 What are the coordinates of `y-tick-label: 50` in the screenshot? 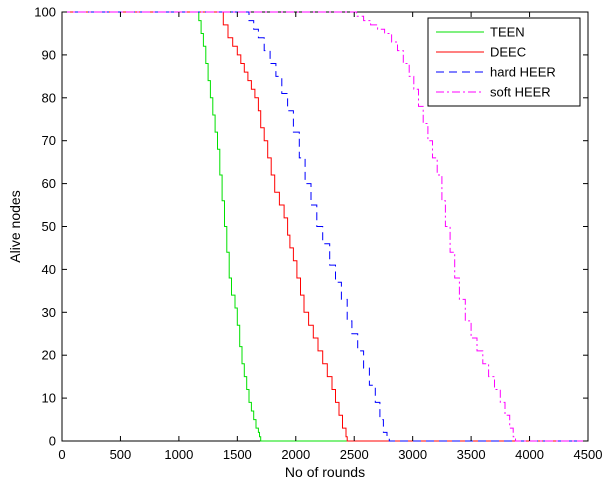 It's located at (49, 226).